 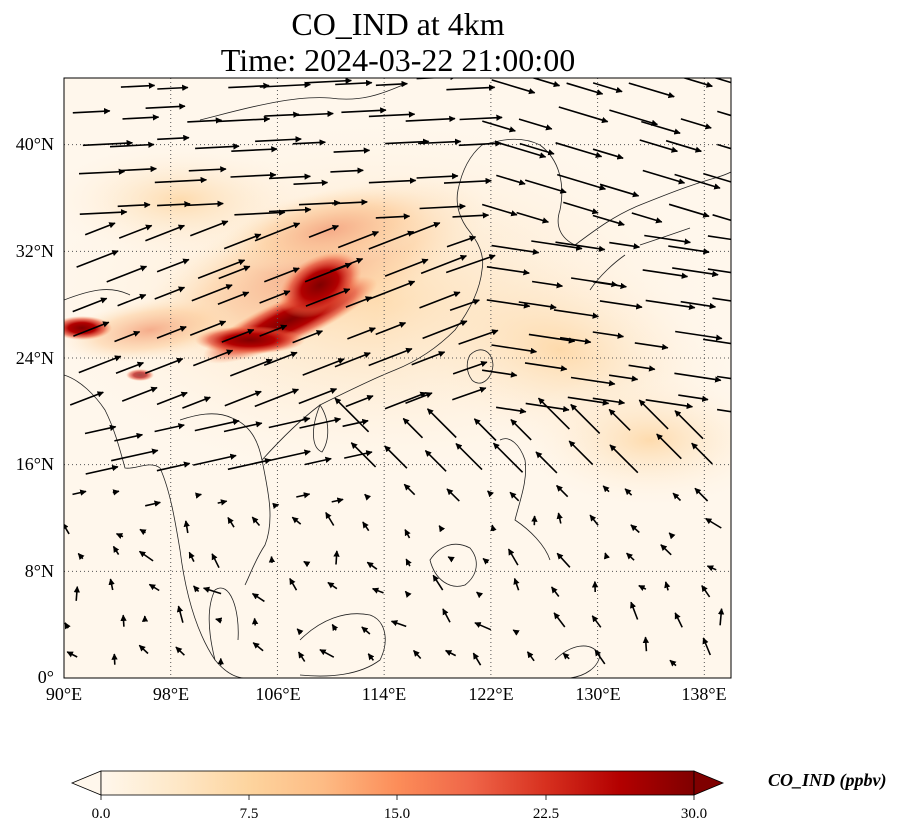 I want to click on lat-tick-32: 32°N, so click(x=34, y=251).